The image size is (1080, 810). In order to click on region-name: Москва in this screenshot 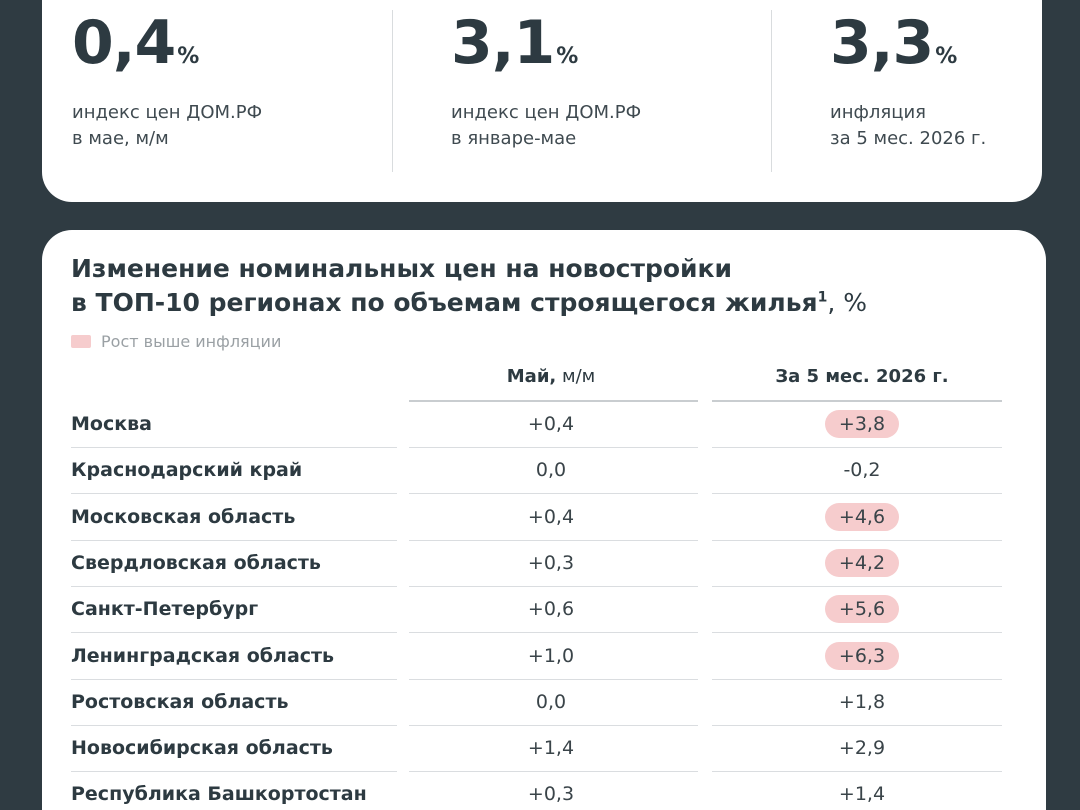, I will do `click(111, 424)`.